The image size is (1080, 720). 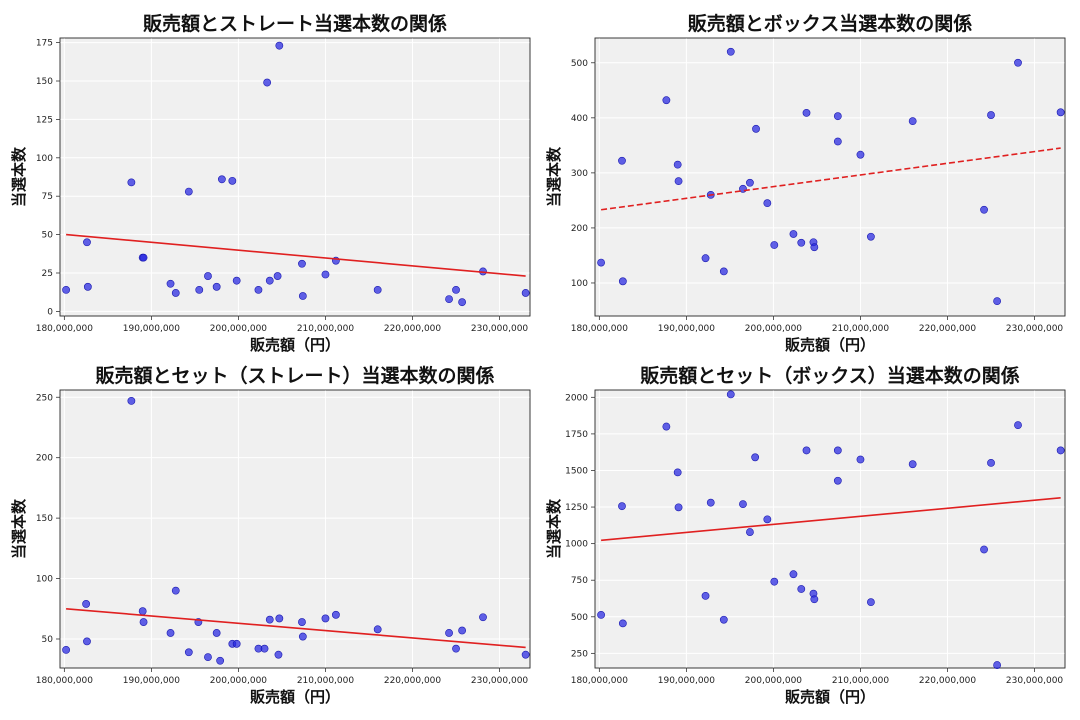 What do you see at coordinates (47, 274) in the screenshot?
I see `y-tick-label: 25` at bounding box center [47, 274].